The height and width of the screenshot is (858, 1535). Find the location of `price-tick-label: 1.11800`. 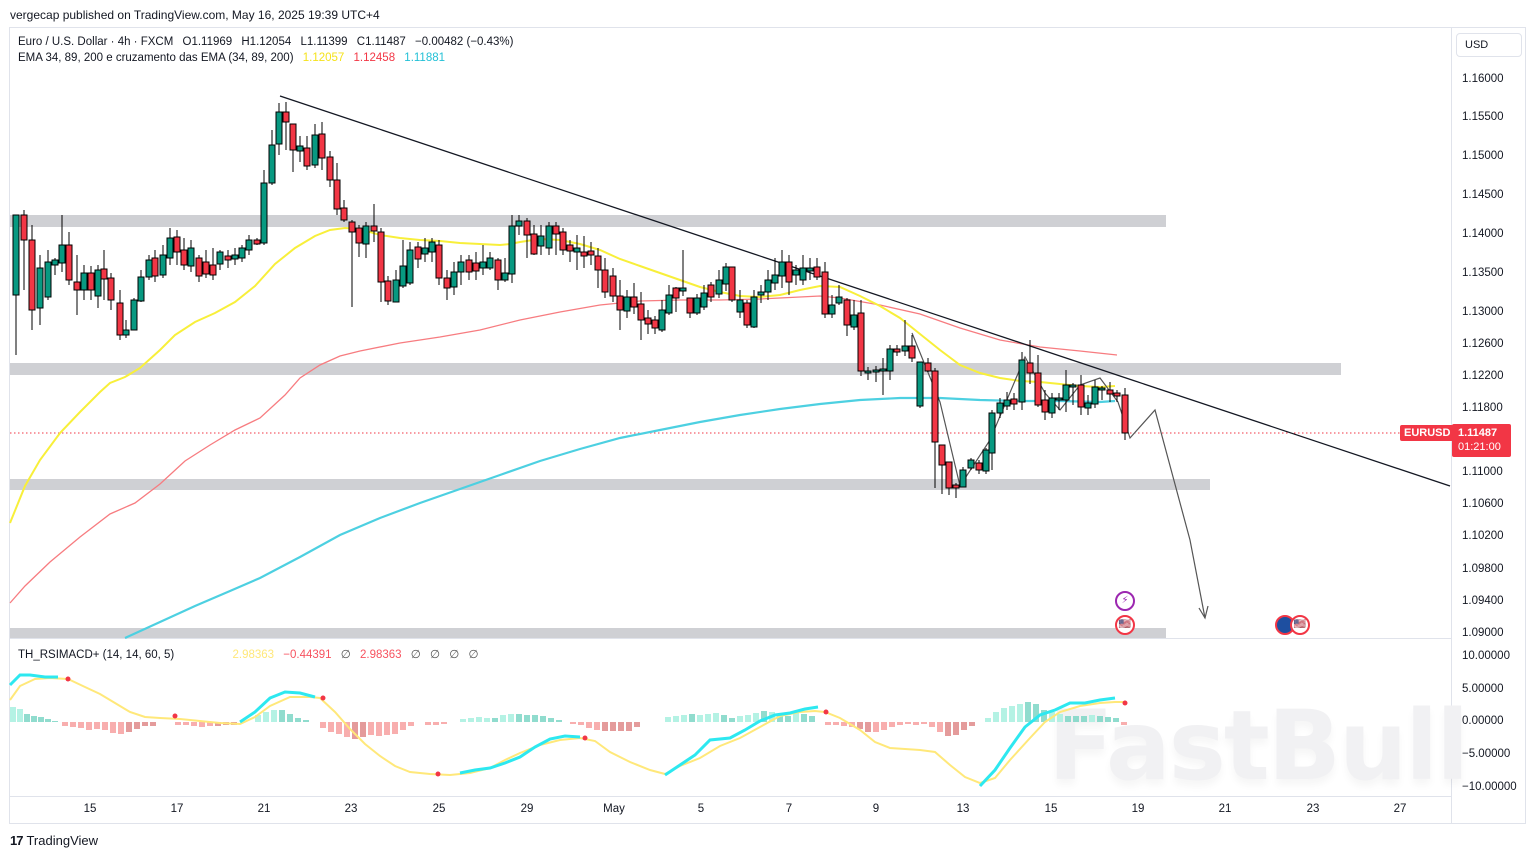

price-tick-label: 1.11800 is located at coordinates (1482, 408).